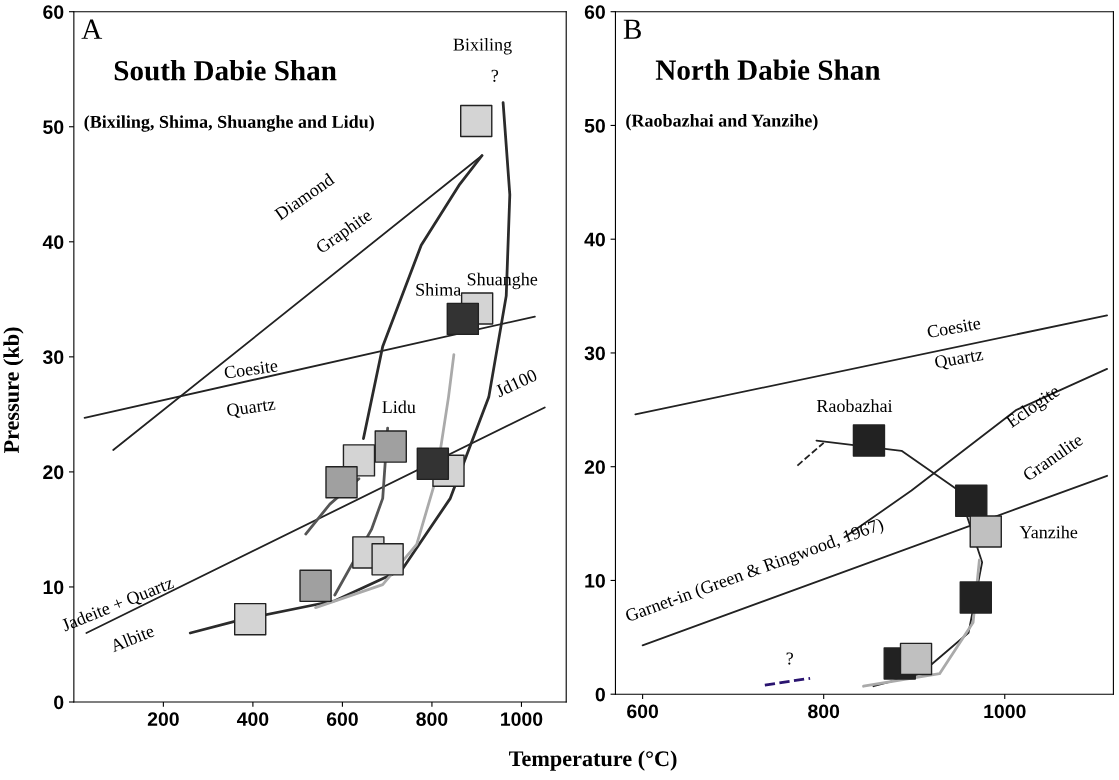 The width and height of the screenshot is (1119, 780). I want to click on text: North Dabie Shan, so click(768, 69).